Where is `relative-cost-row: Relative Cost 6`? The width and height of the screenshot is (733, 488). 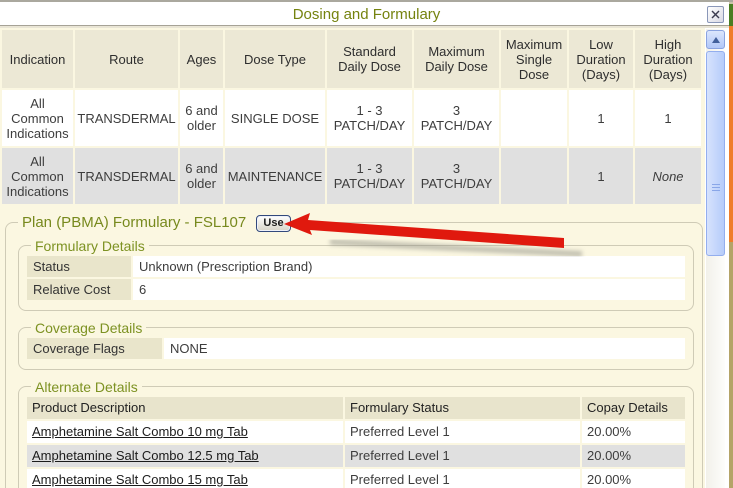 relative-cost-row: Relative Cost 6 is located at coordinates (356, 289).